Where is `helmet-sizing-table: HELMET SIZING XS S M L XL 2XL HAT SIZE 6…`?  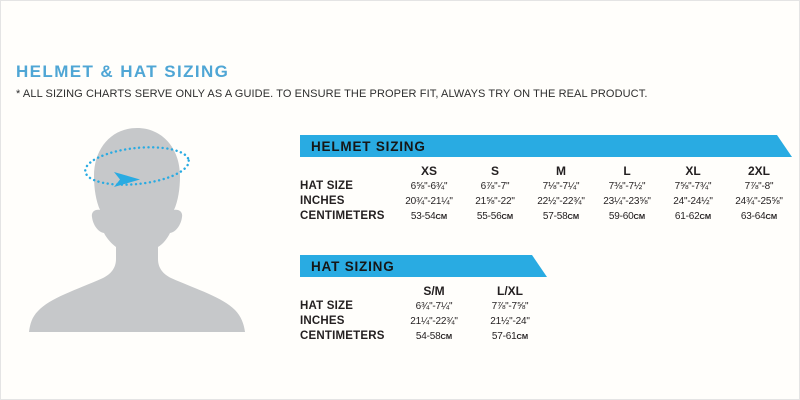 helmet-sizing-table: HELMET SIZING XS S M L XL 2XL HAT SIZE 6… is located at coordinates (546, 179).